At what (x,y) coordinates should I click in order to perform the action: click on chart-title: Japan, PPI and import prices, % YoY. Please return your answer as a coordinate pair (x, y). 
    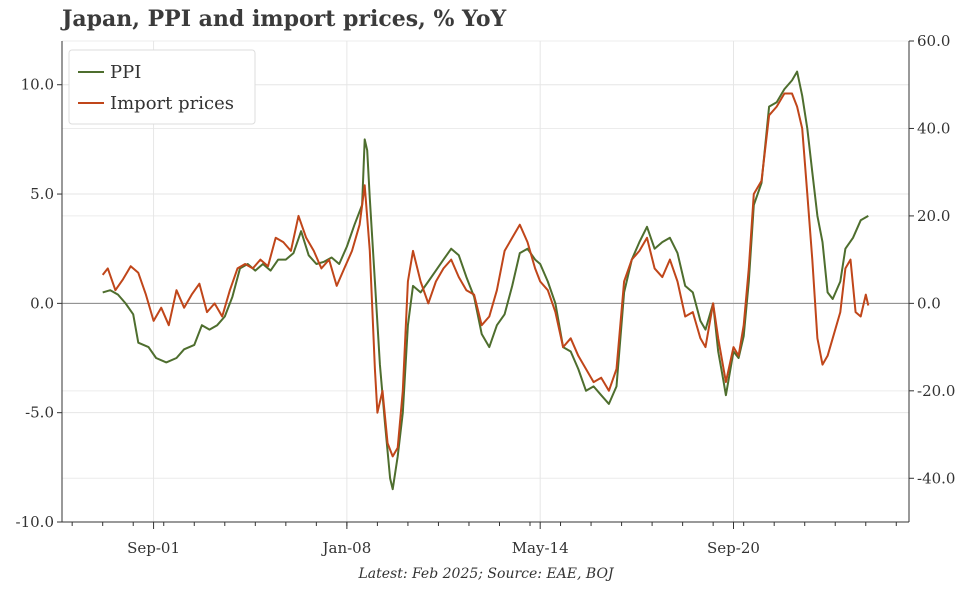
    Looking at the image, I should click on (284, 19).